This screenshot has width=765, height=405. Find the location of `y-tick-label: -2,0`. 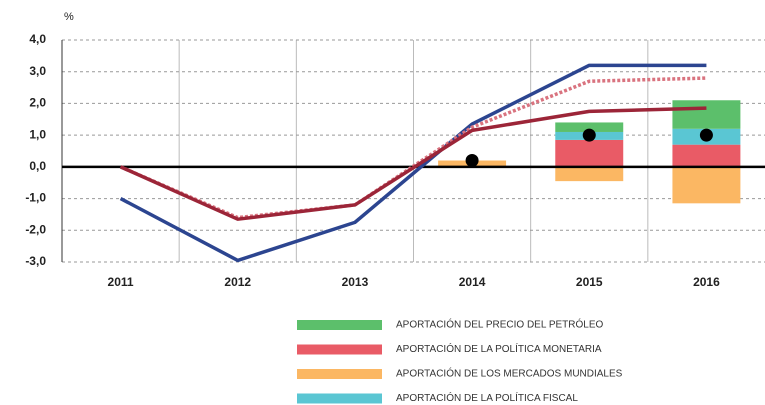

y-tick-label: -2,0 is located at coordinates (35, 229).